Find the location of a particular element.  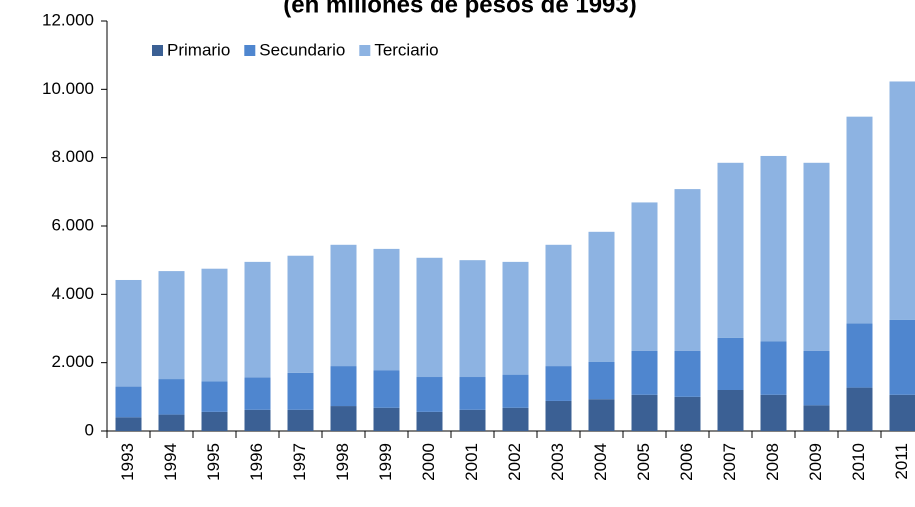

x-tick-label: 1999 is located at coordinates (385, 462).